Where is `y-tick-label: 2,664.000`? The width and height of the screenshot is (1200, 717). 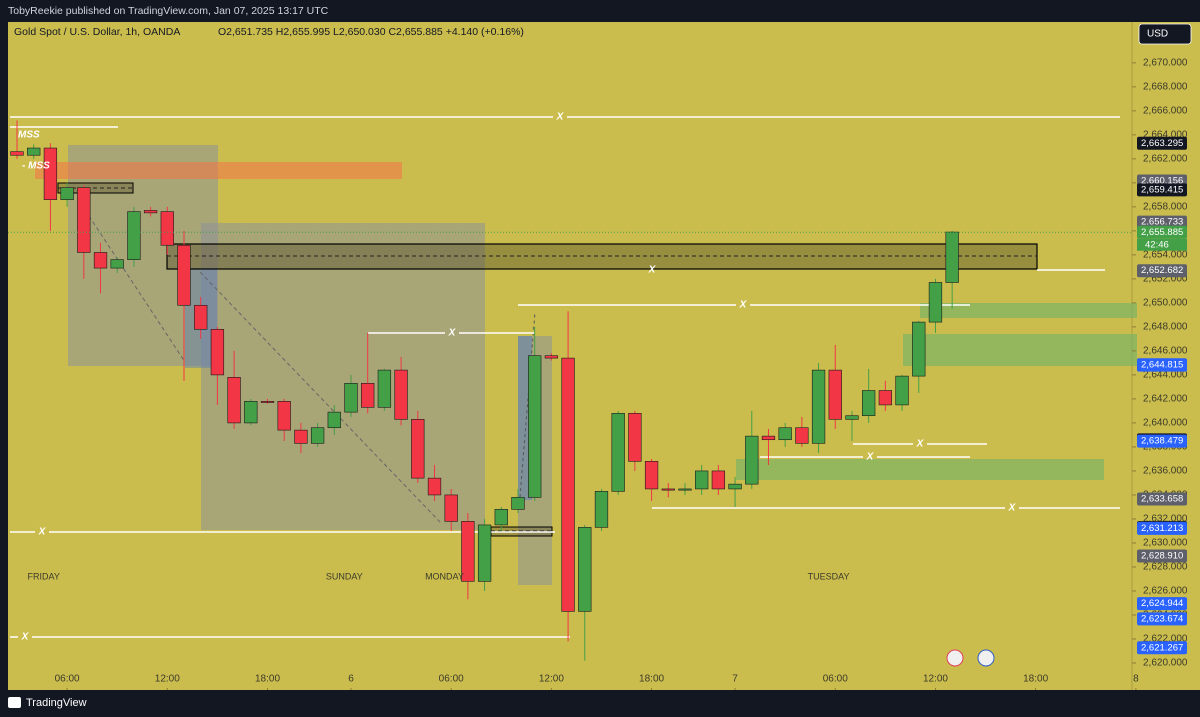
y-tick-label: 2,664.000 is located at coordinates (1165, 134).